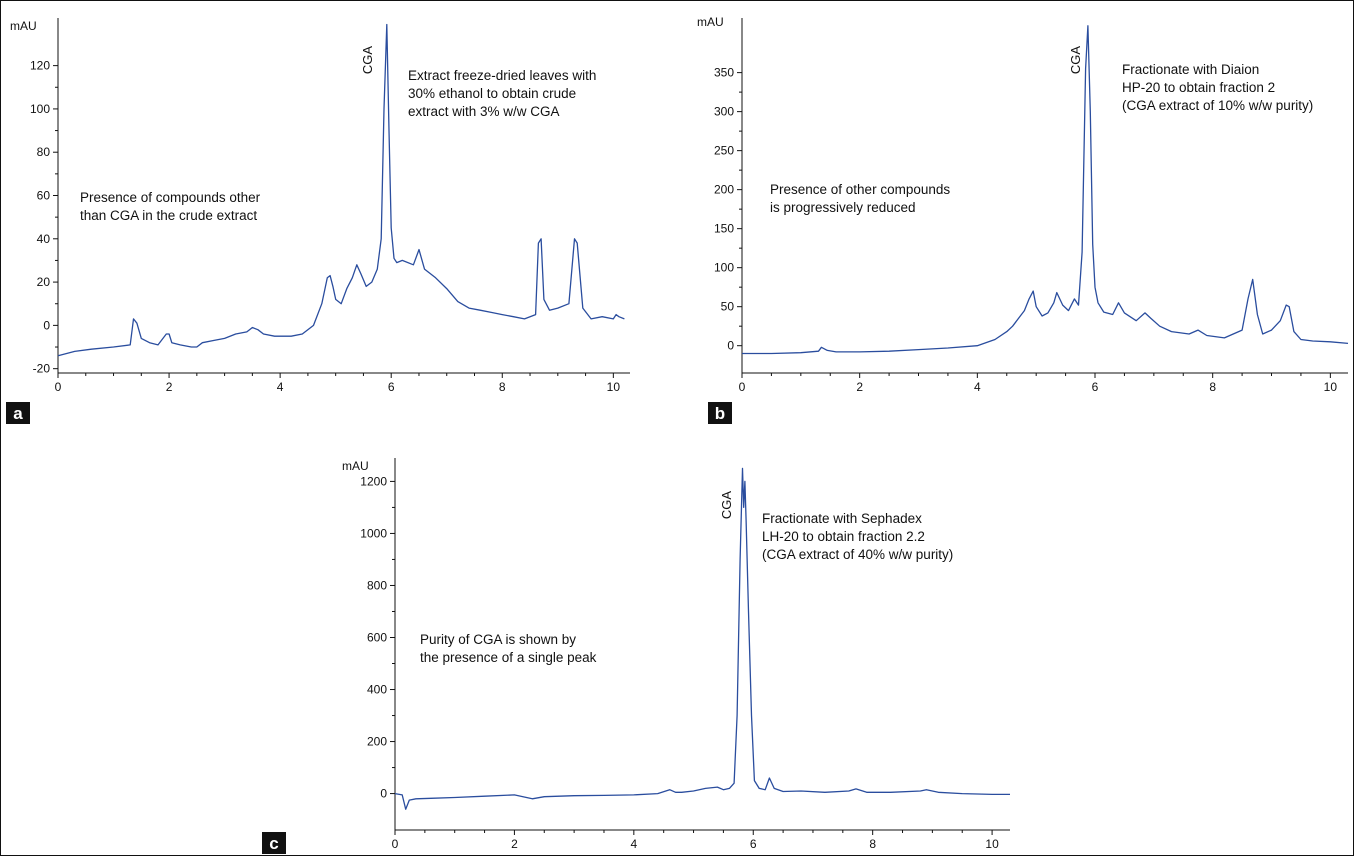  I want to click on annotation-a-0: 30% ethanol to obtain crude, so click(492, 93).